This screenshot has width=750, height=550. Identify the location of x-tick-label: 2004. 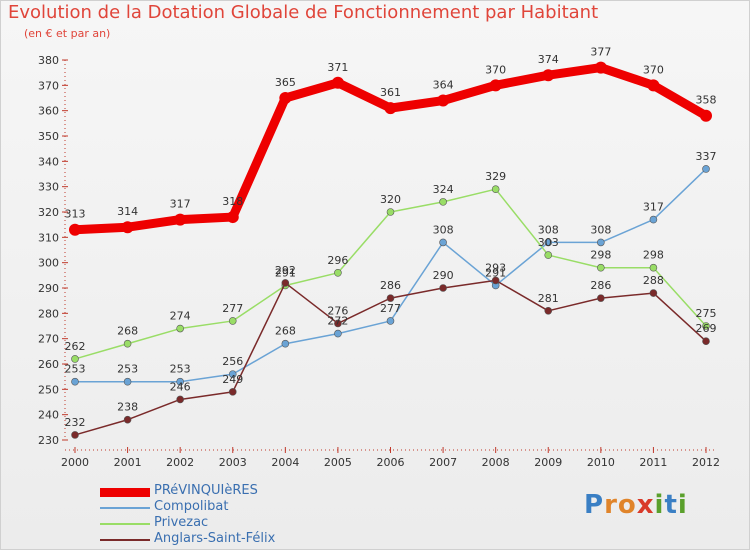
(285, 462).